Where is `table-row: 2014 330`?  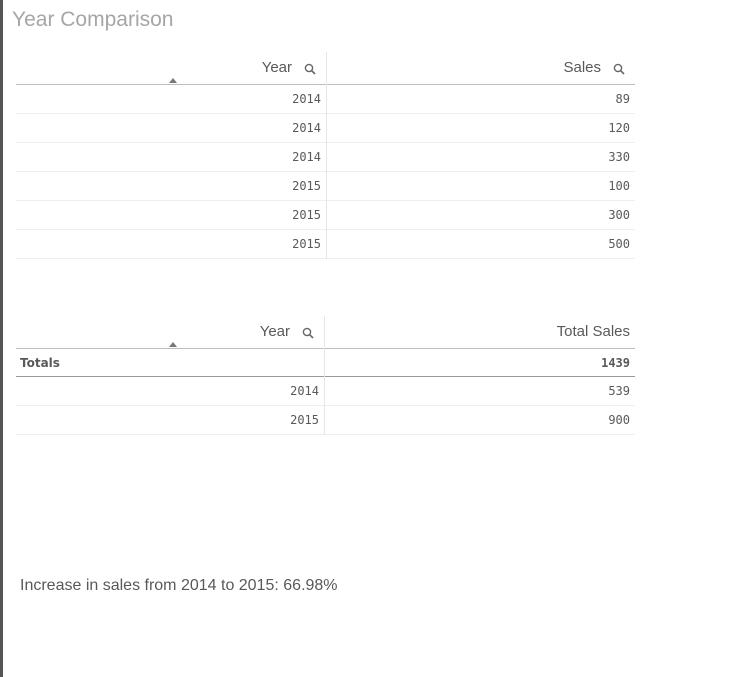
table-row: 2014 330 is located at coordinates (325, 157).